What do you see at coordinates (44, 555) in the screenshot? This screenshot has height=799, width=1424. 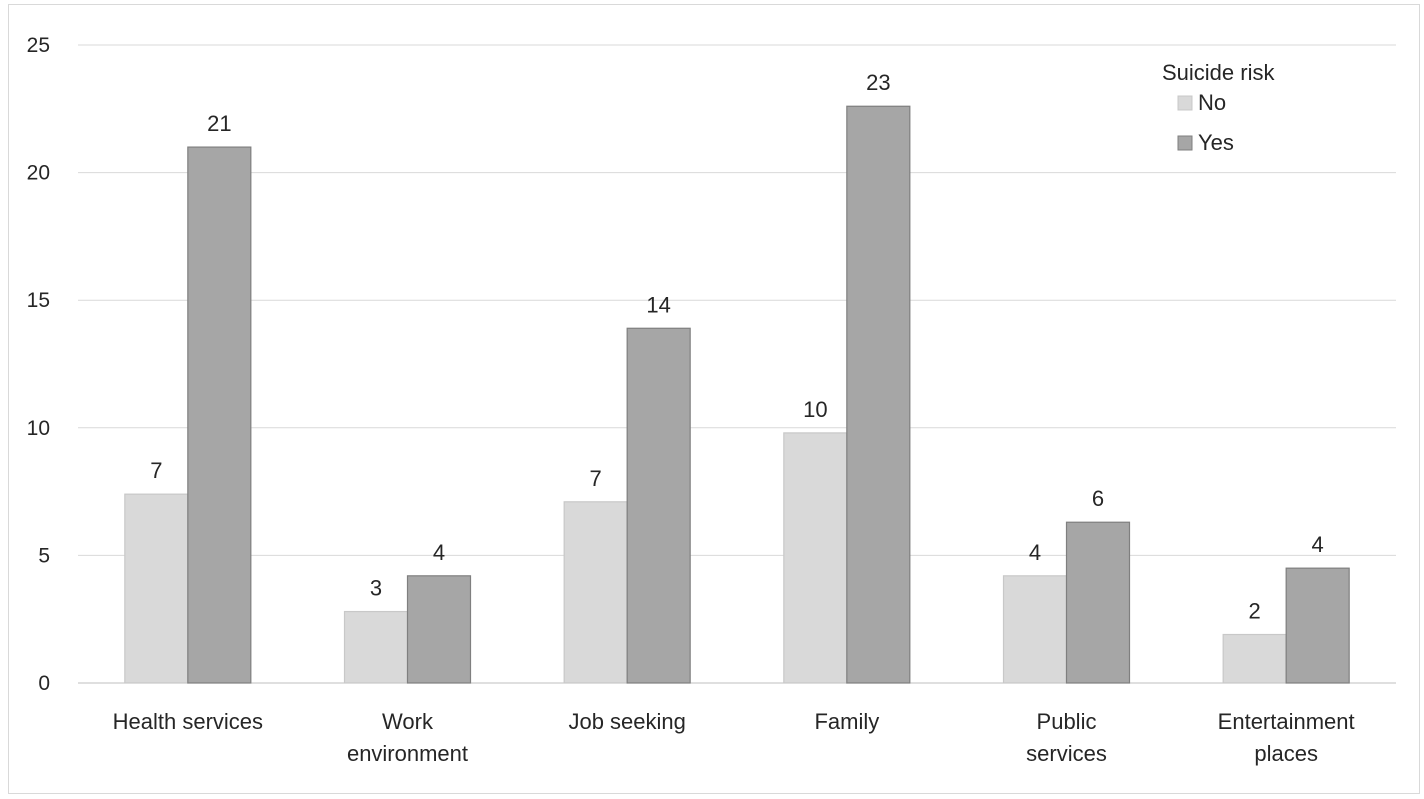 I see `y-tick-label: 5` at bounding box center [44, 555].